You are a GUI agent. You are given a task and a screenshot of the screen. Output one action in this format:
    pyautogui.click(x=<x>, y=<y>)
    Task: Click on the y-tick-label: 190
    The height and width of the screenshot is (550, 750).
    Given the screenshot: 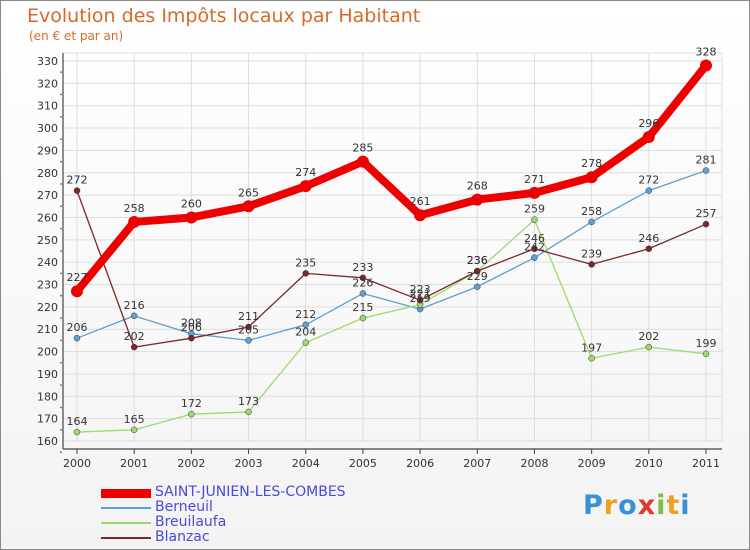 What is the action you would take?
    pyautogui.click(x=47, y=374)
    